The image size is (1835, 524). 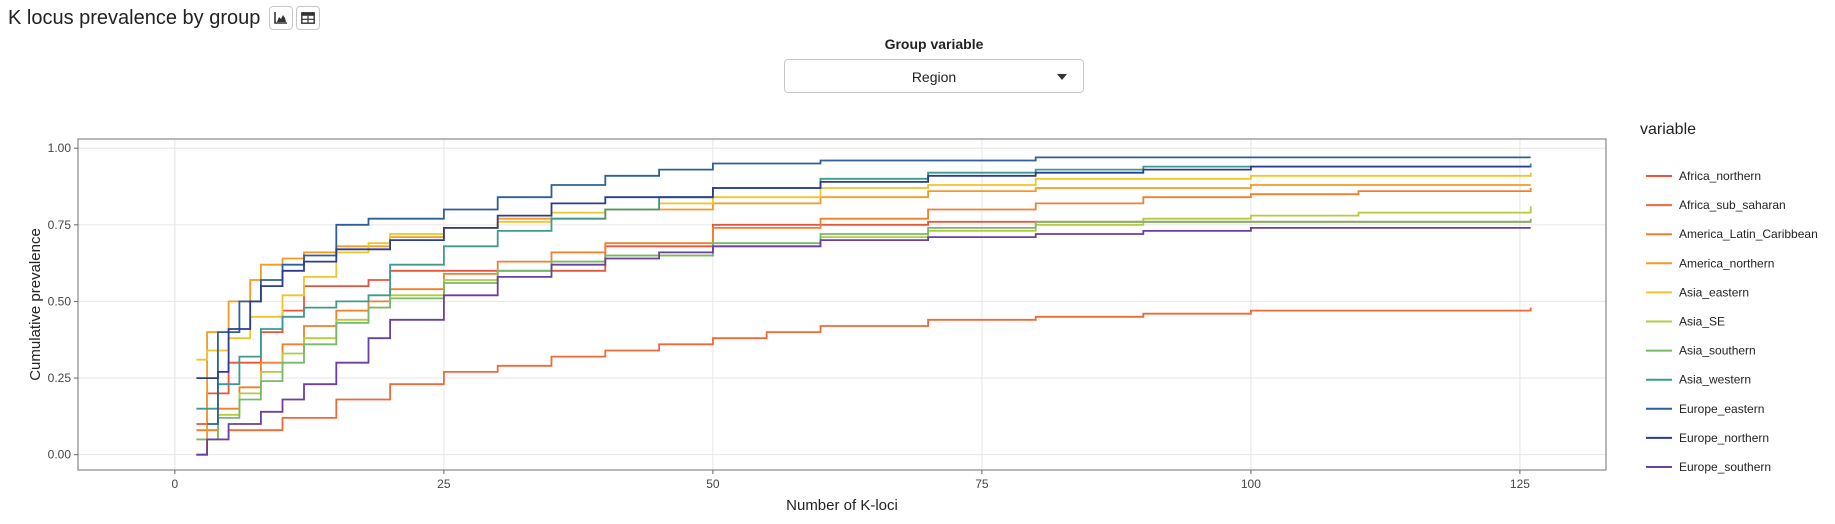 I want to click on x-tick-label: 125, so click(x=1520, y=484).